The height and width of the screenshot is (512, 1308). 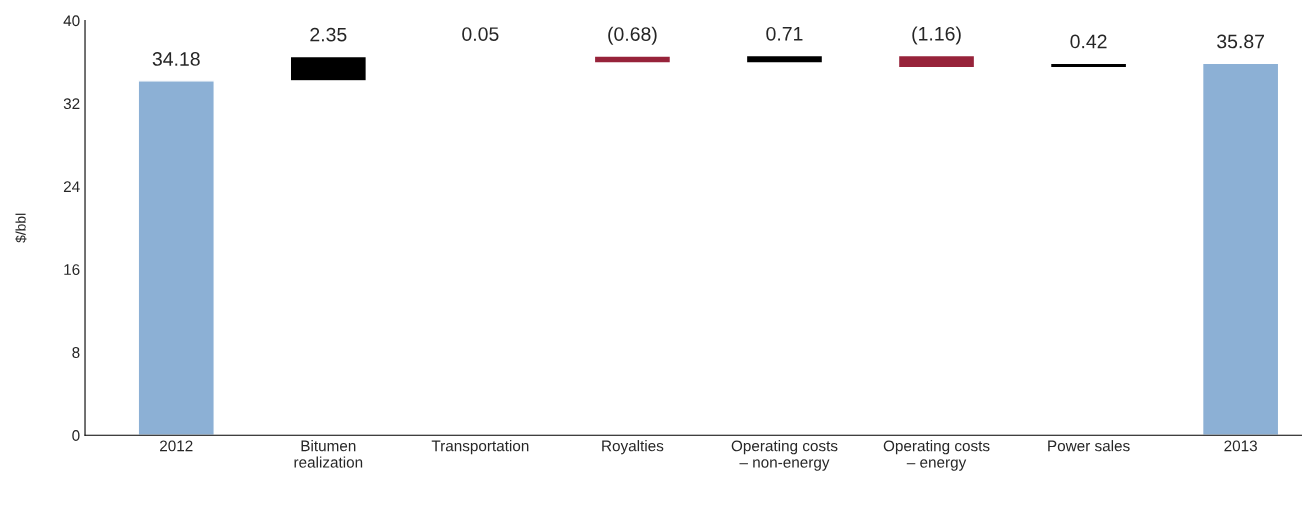 What do you see at coordinates (784, 33) in the screenshot?
I see `data-label: 0.71` at bounding box center [784, 33].